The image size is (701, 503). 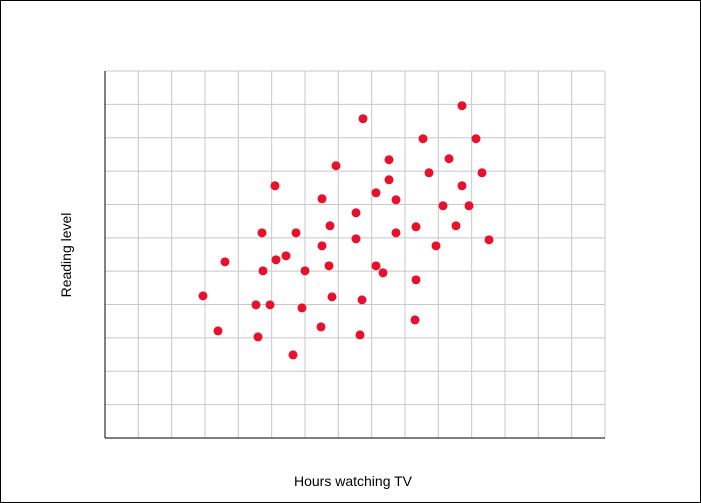 I want to click on y-axis-label: Reading level, so click(x=66, y=255).